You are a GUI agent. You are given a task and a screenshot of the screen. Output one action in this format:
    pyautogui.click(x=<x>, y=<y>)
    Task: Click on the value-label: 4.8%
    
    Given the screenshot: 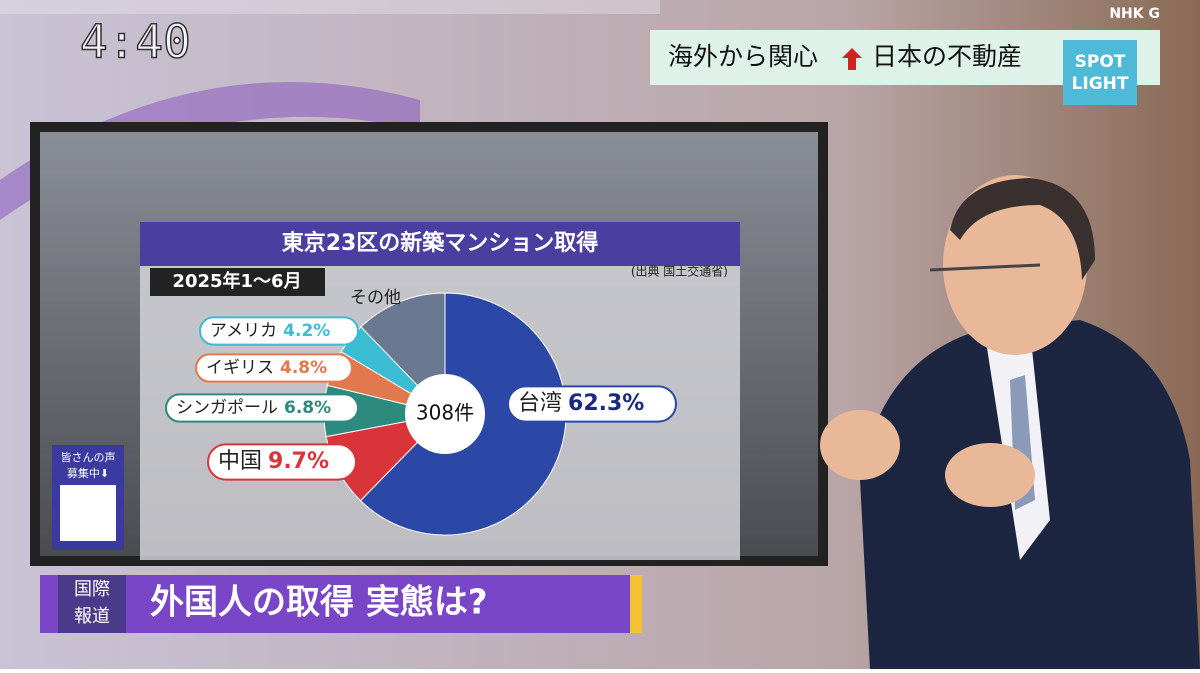 What is the action you would take?
    pyautogui.click(x=303, y=368)
    